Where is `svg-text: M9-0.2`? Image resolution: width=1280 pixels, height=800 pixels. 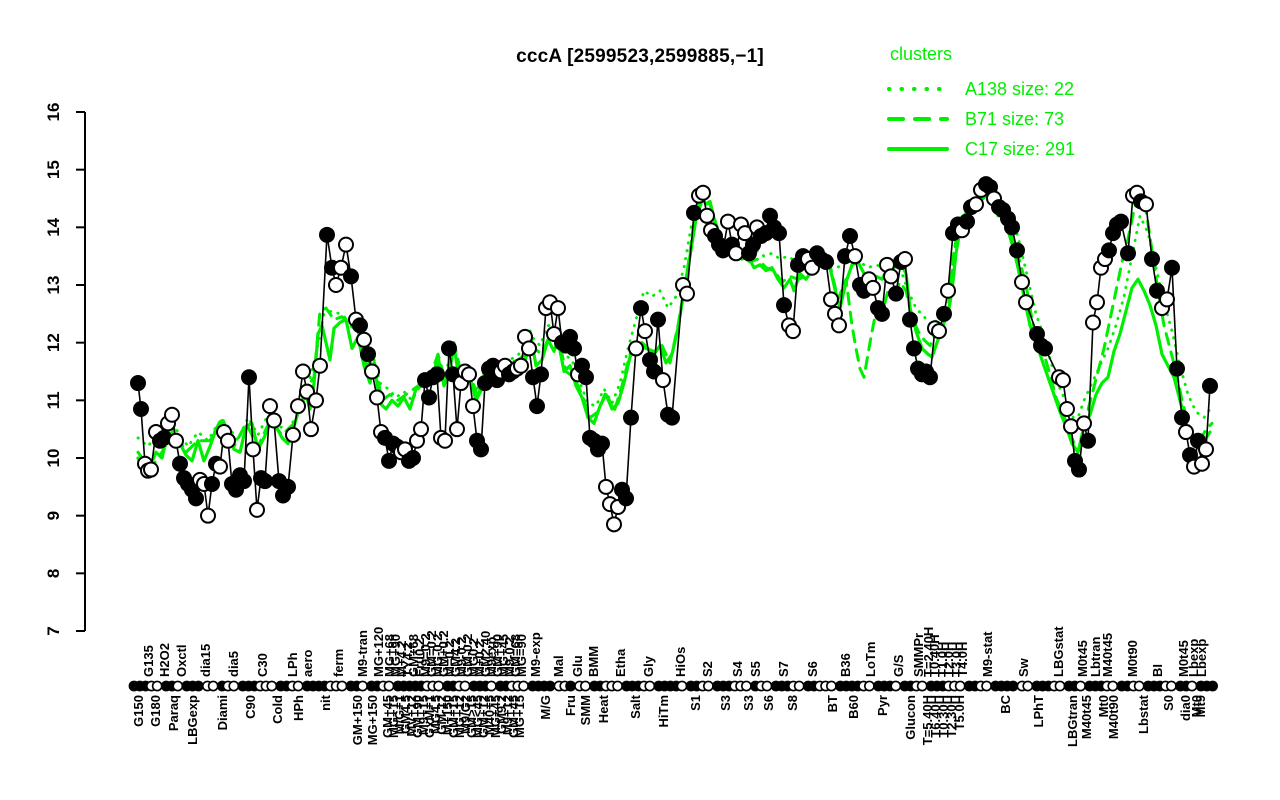 svg-text: M9-0.2 is located at coordinates (509, 657).